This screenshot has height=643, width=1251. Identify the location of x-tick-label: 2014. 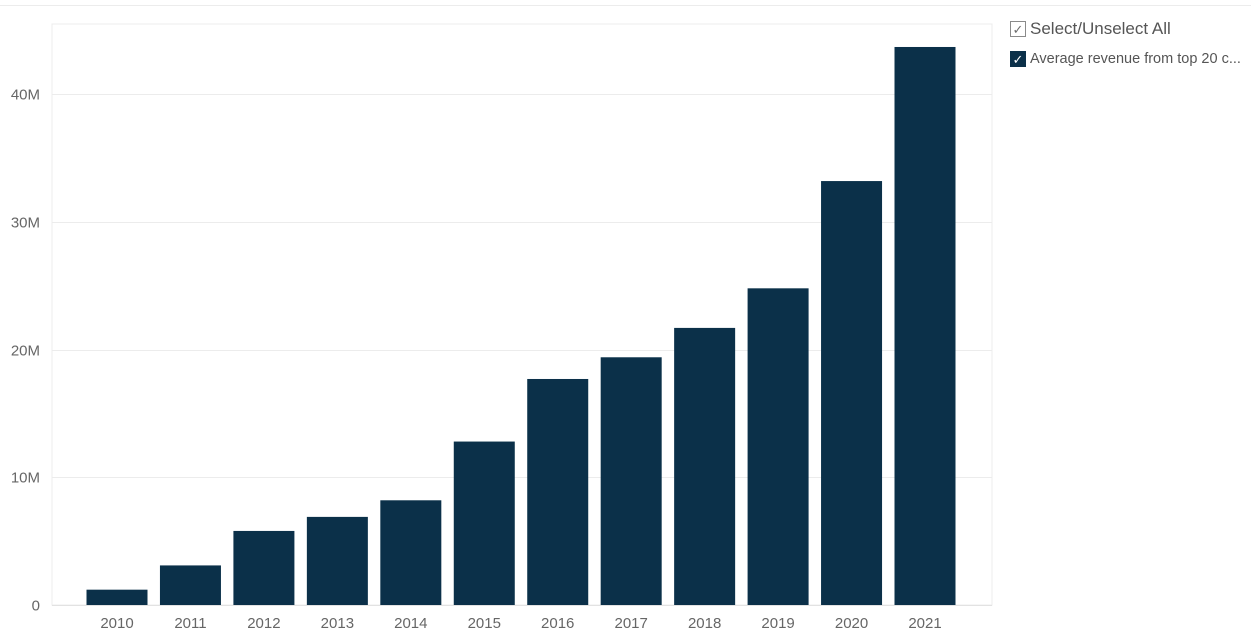
(410, 623).